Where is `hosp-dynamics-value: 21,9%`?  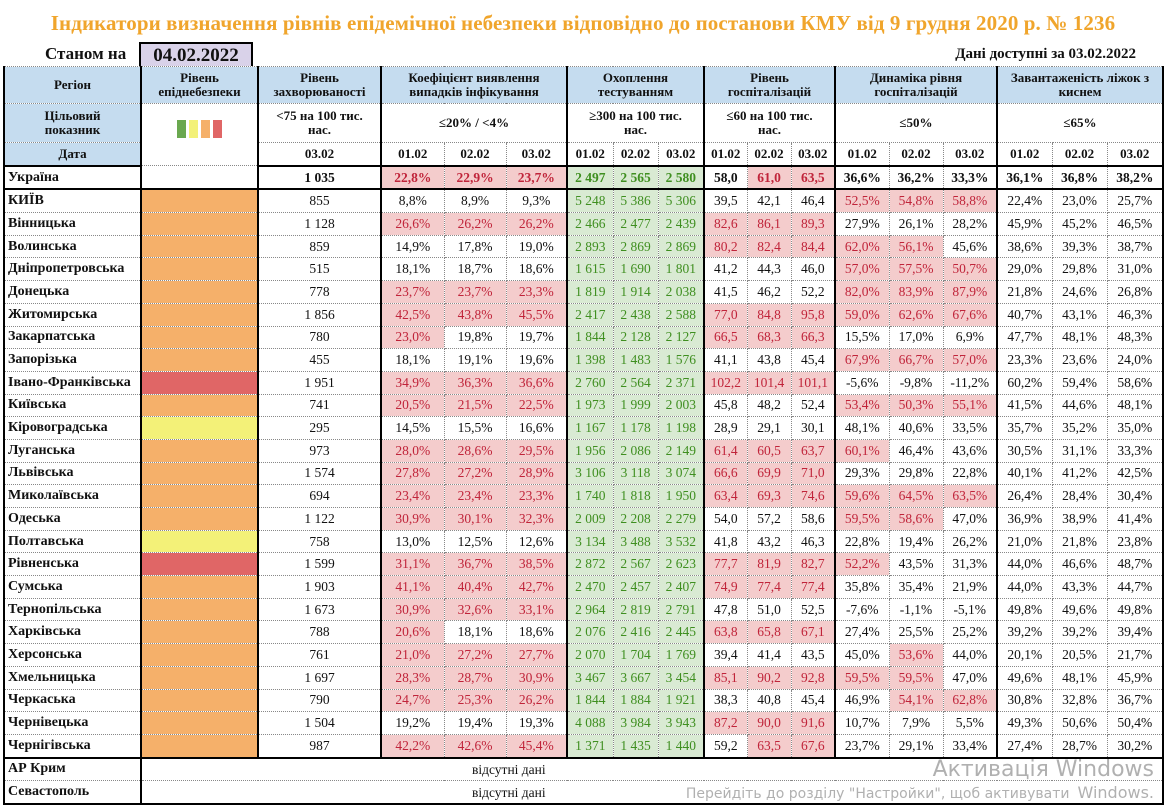
hosp-dynamics-value: 21,9% is located at coordinates (970, 587).